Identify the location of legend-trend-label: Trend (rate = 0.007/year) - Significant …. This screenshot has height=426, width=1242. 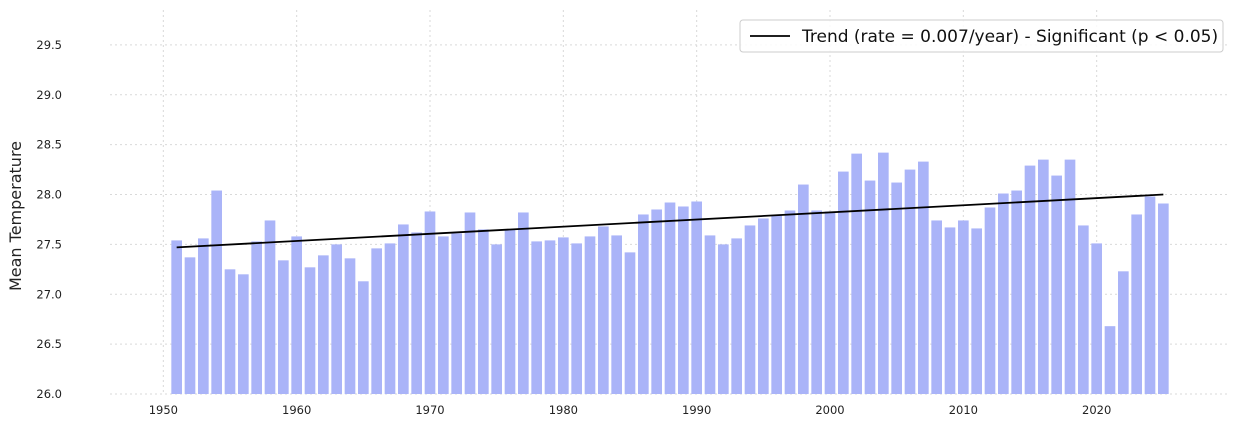
(1009, 37).